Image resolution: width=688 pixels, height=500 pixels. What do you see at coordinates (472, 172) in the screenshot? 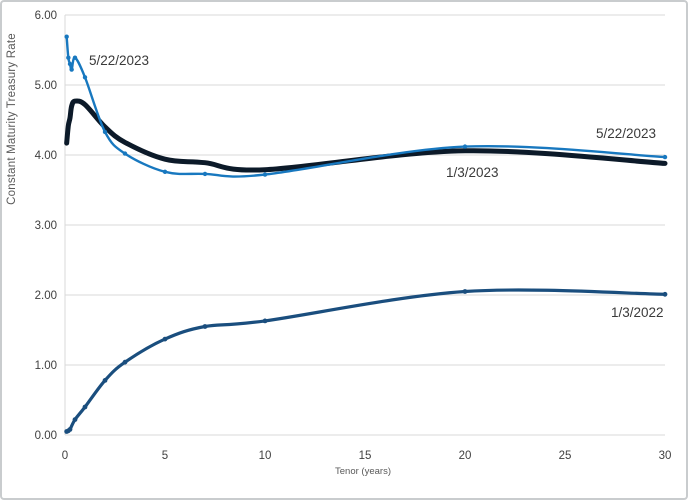
I see `series-label-1-3-2023: 1/3/2023` at bounding box center [472, 172].